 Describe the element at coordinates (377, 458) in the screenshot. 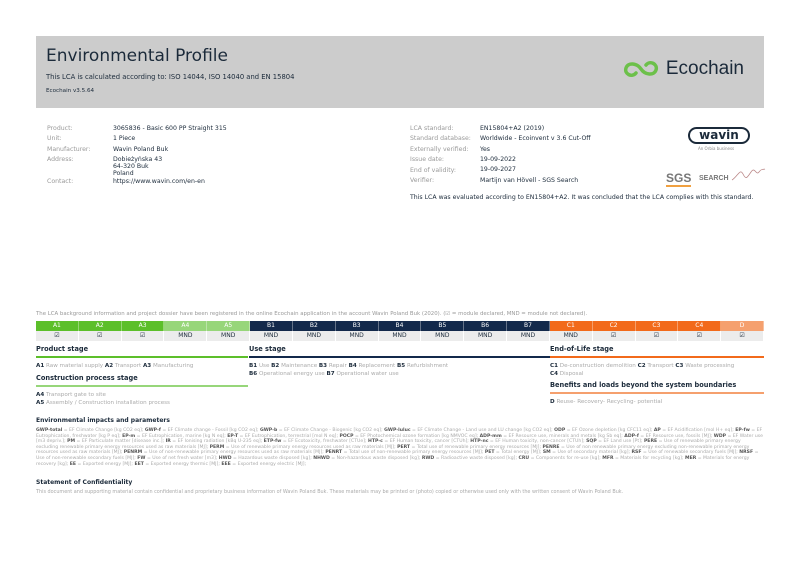

I see `abbreviation-definition: Non-hazardous waste disposed [kg]` at that location.